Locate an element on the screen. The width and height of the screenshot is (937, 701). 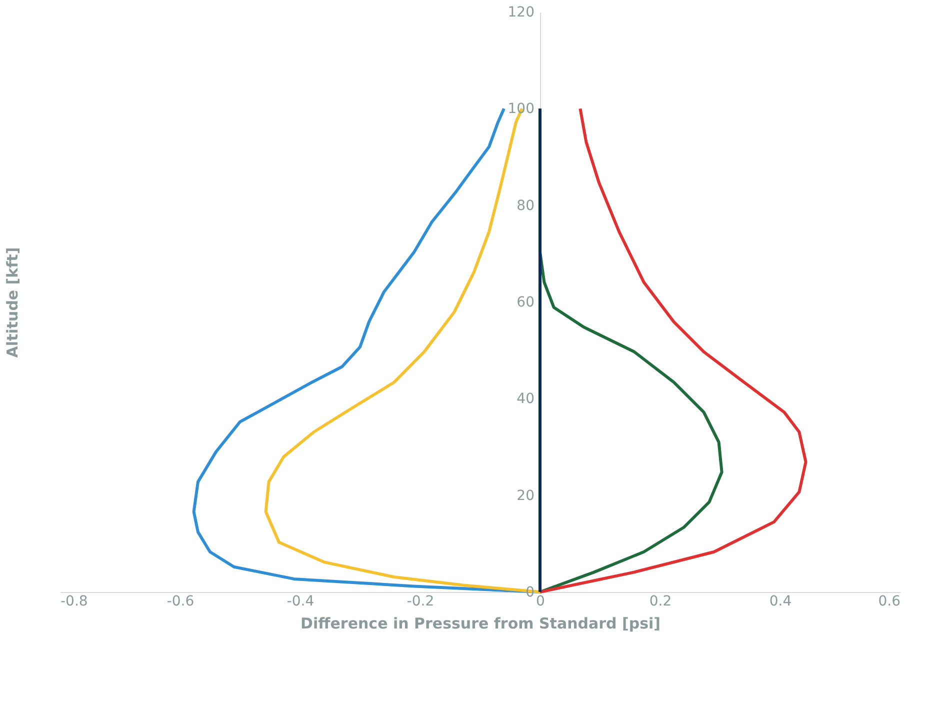
y-tick-label: 40 is located at coordinates (525, 399).